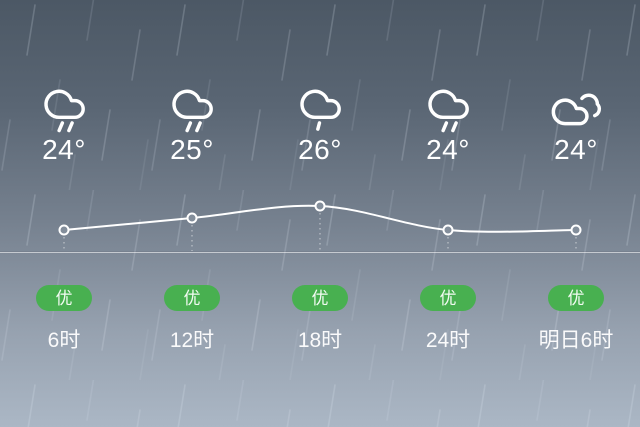  What do you see at coordinates (192, 149) in the screenshot?
I see `temperature-label: 25°` at bounding box center [192, 149].